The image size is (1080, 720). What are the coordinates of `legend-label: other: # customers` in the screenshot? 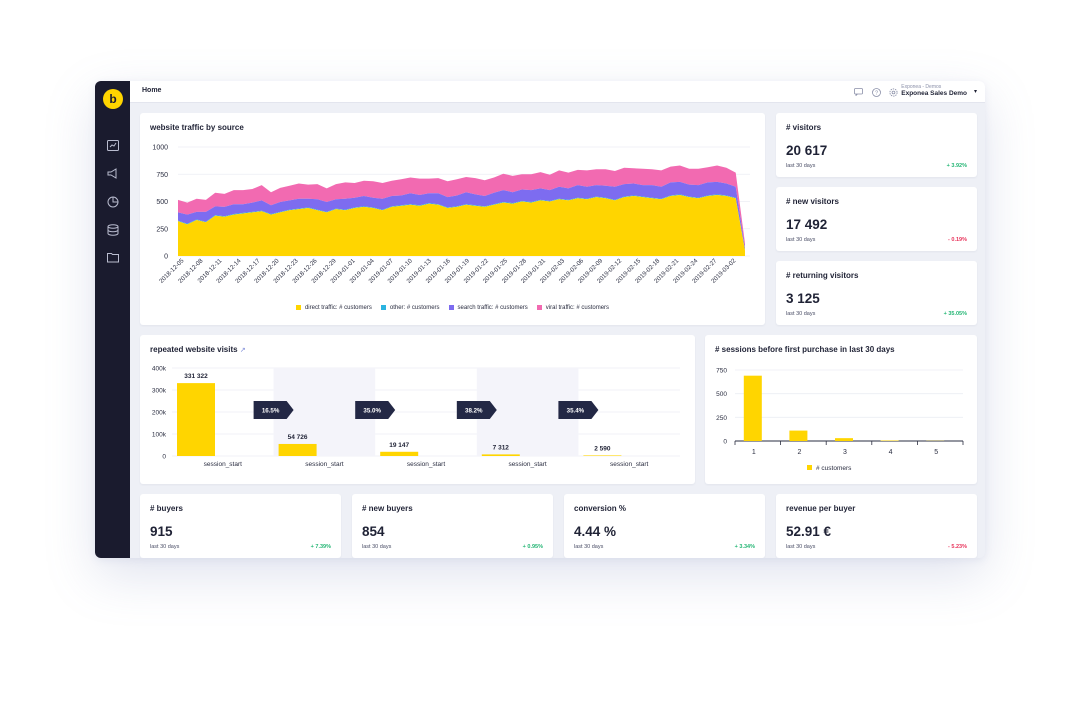 It's located at (414, 308).